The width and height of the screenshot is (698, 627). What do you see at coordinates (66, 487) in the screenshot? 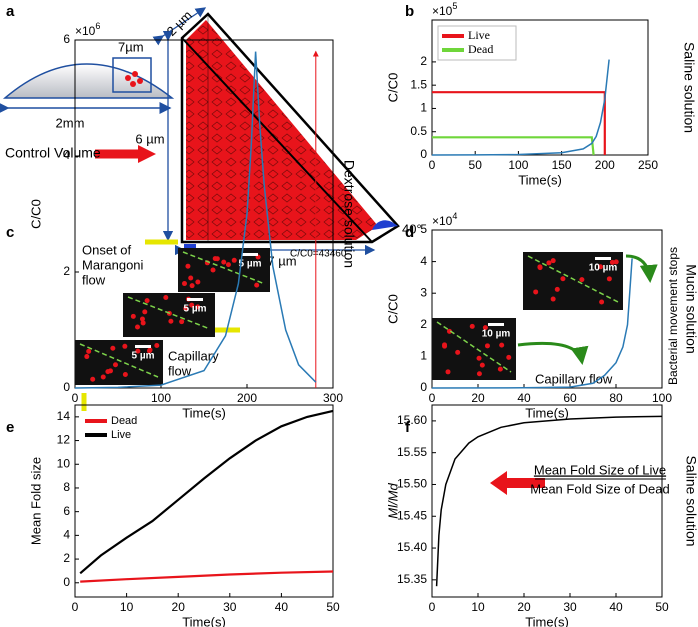
I see `y-tick-label: 8` at bounding box center [66, 487].